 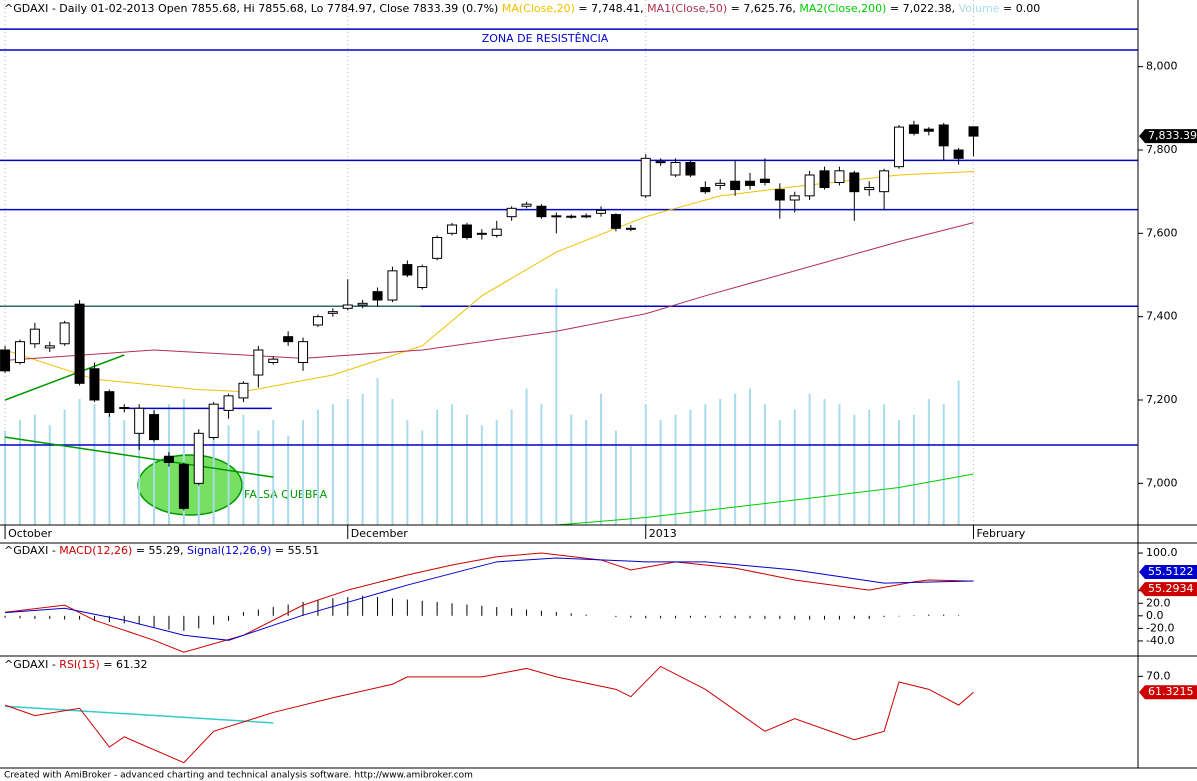 I want to click on panel-header: ^GDAXI - RSI(15) = 61.32, so click(x=75, y=664).